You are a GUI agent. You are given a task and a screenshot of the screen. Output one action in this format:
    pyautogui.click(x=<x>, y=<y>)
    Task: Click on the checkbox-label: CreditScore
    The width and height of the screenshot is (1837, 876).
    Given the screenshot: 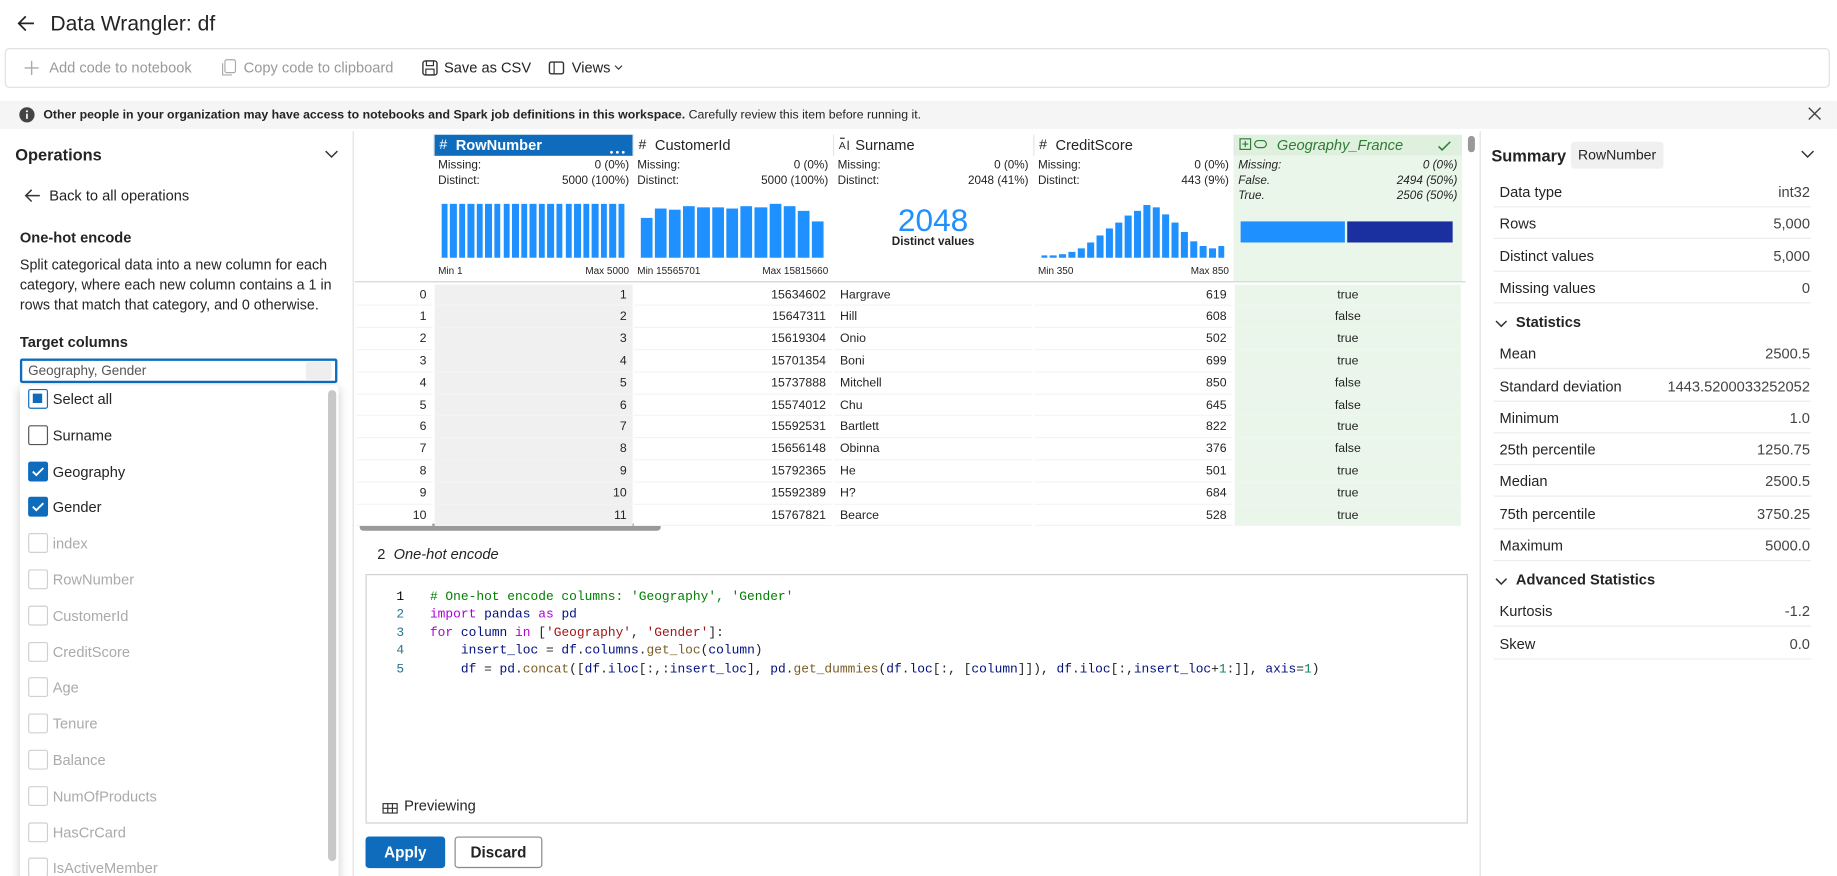 What is the action you would take?
    pyautogui.click(x=91, y=652)
    